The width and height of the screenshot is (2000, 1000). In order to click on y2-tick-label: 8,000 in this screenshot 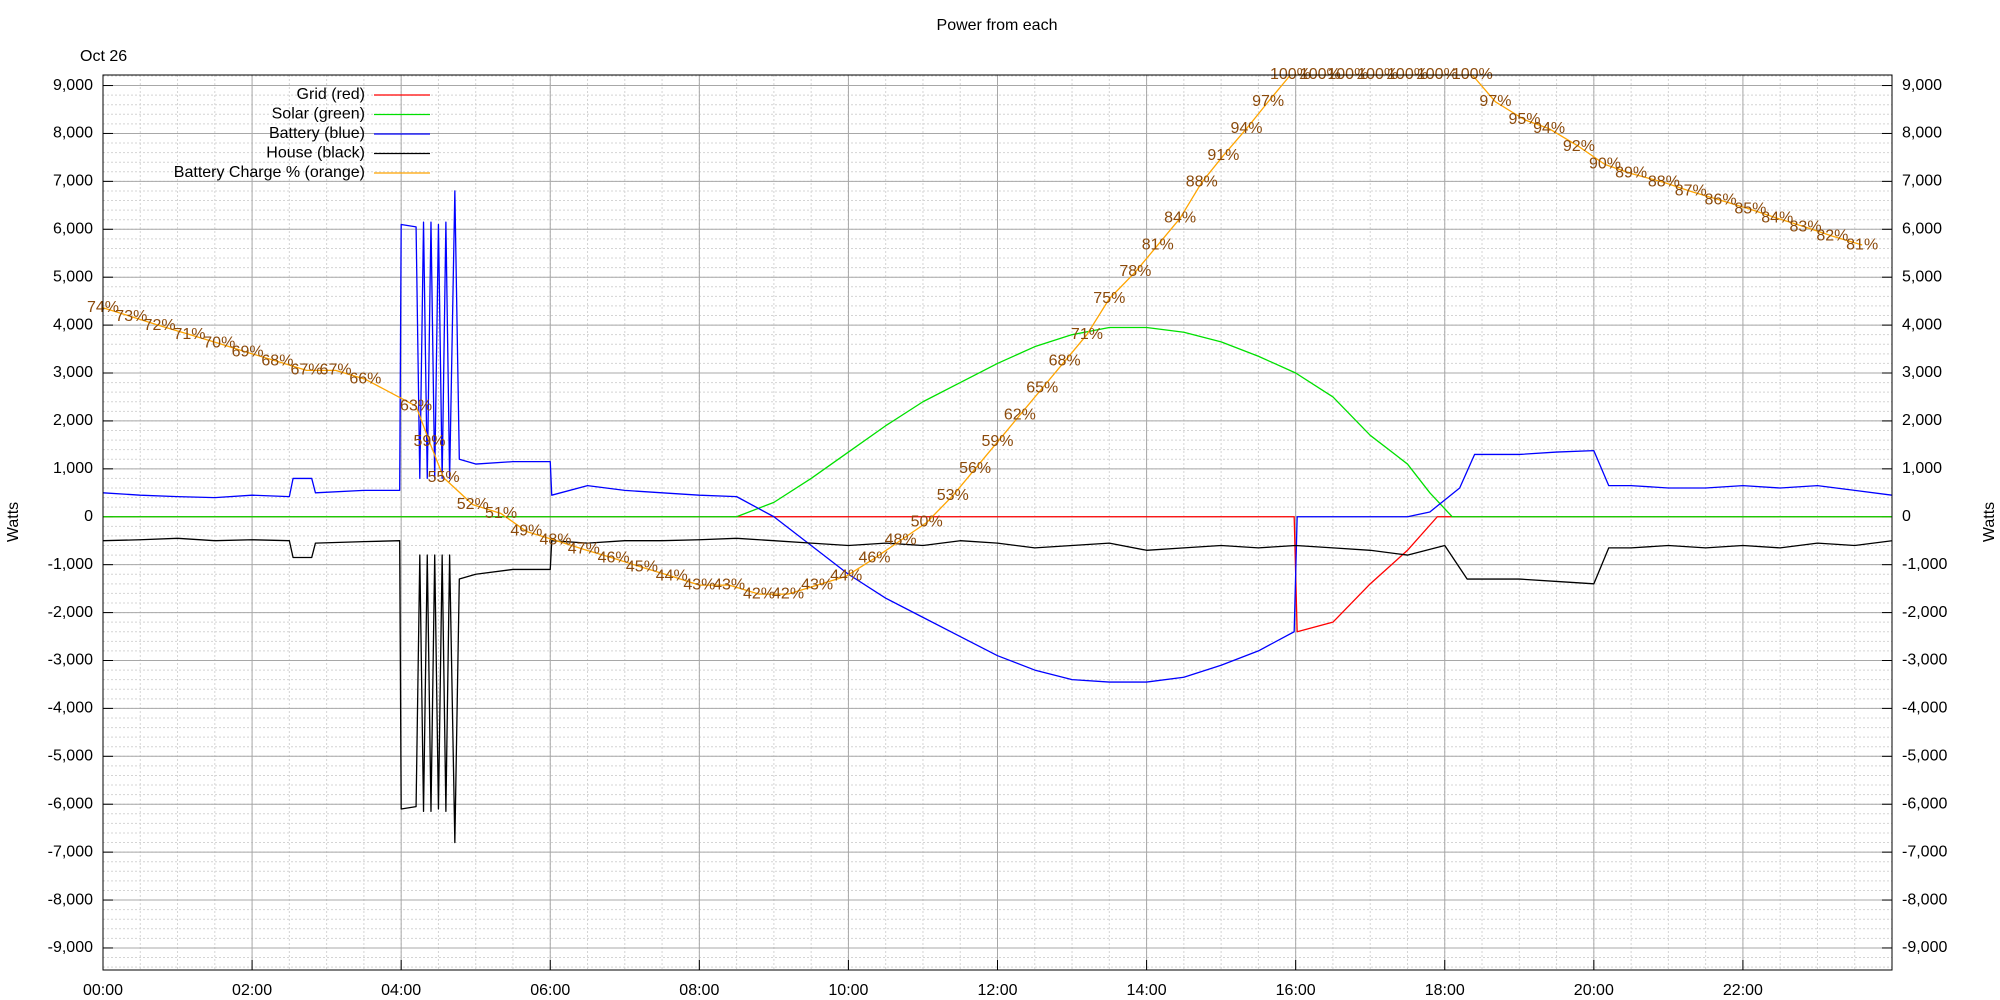, I will do `click(1922, 133)`.